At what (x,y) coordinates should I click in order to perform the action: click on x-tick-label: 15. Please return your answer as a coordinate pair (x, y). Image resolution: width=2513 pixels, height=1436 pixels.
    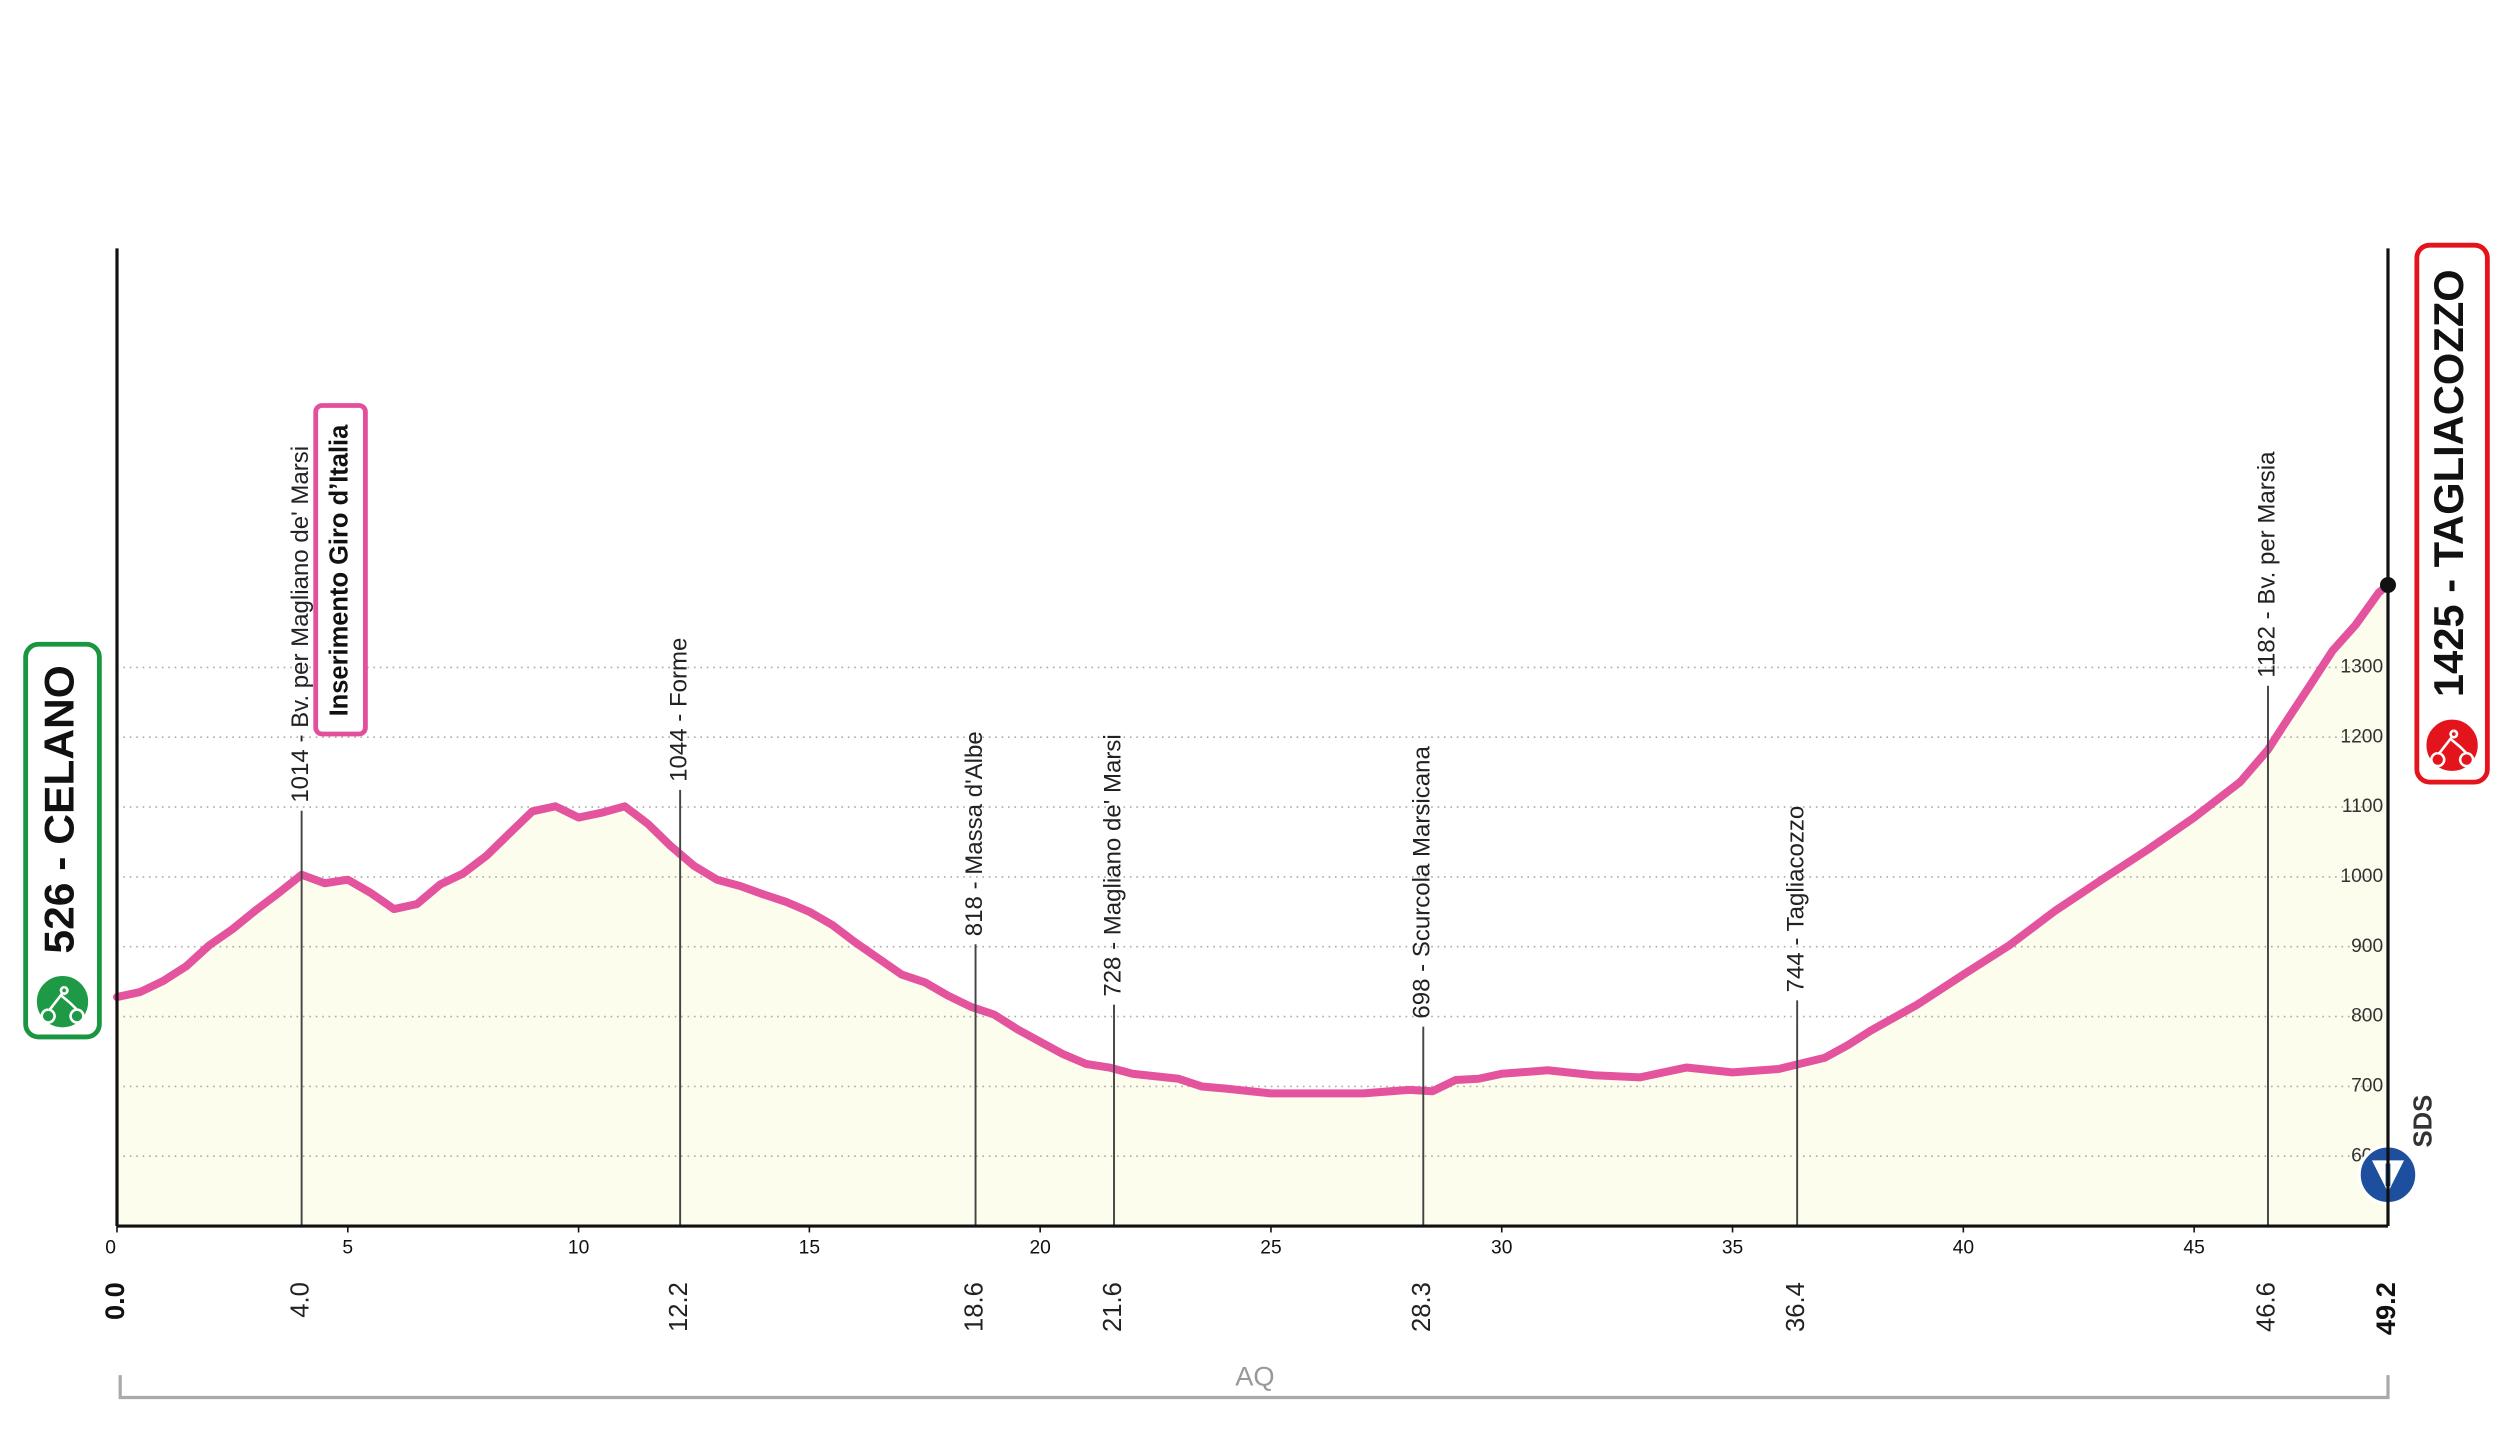
    Looking at the image, I should click on (809, 1248).